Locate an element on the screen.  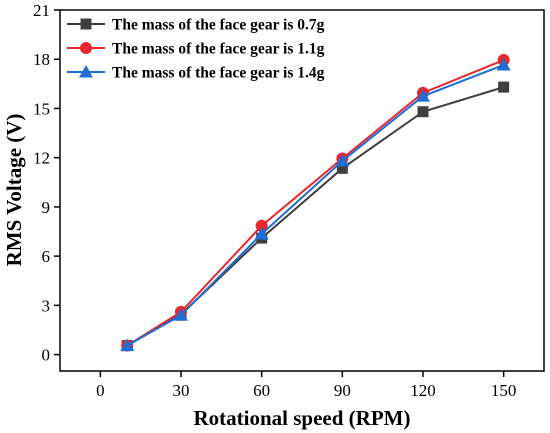
y-tick-label: 21 is located at coordinates (41, 10).